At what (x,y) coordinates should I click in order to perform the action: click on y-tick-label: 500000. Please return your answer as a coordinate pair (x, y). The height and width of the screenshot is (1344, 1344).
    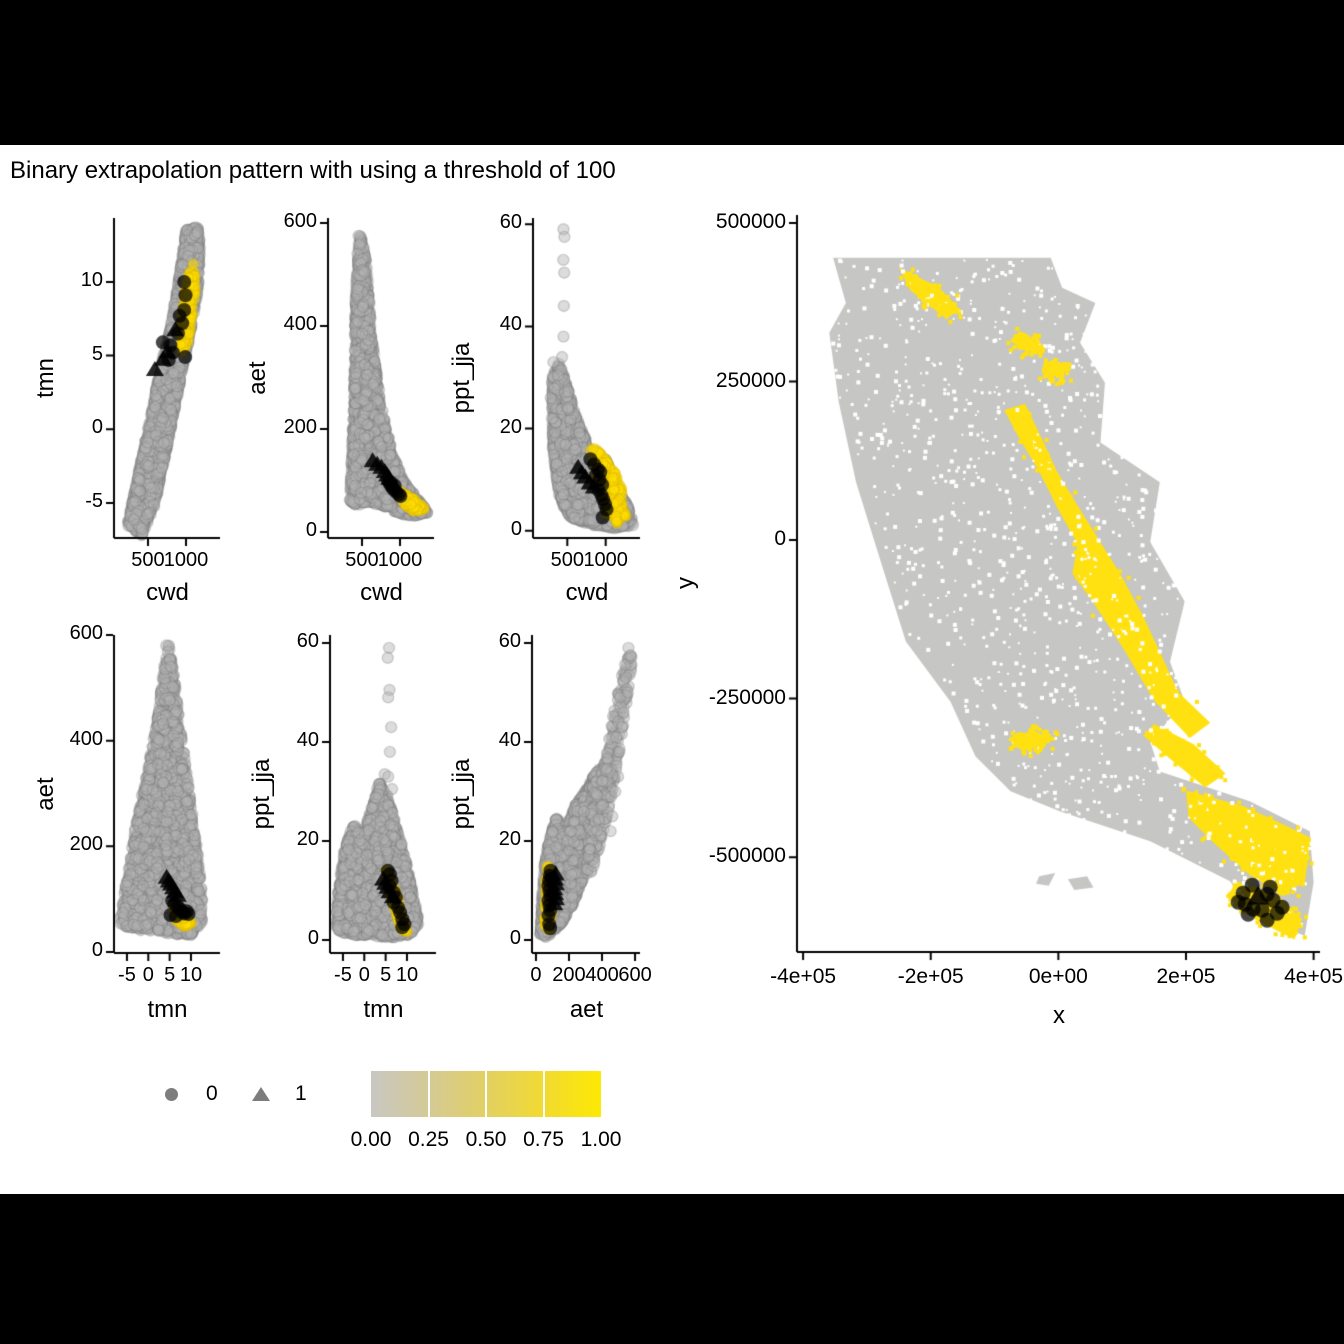
    Looking at the image, I should click on (750, 221).